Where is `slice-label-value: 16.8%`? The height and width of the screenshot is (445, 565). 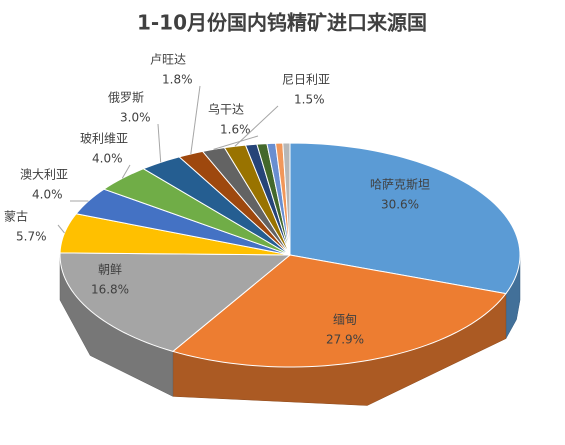 slice-label-value: 16.8% is located at coordinates (110, 290).